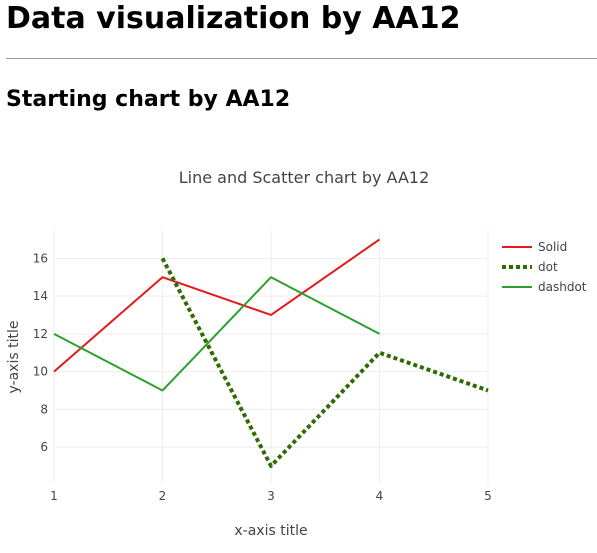 Image resolution: width=597 pixels, height=553 pixels. Describe the element at coordinates (148, 99) in the screenshot. I see `section-title: Starting chart by AA12` at that location.